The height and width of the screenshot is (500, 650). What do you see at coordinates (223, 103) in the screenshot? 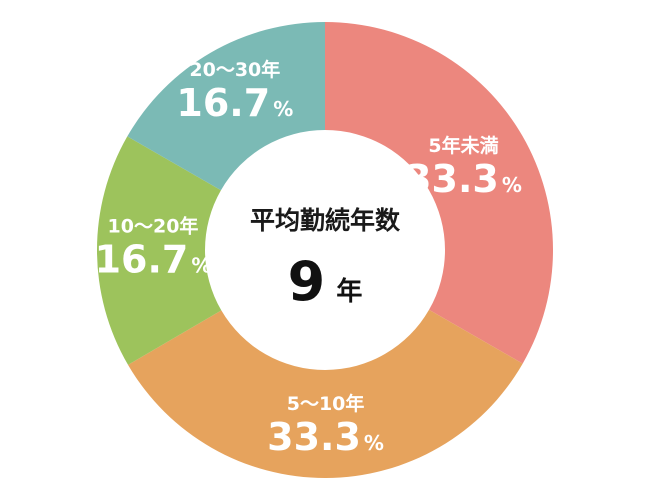
I see `slice-4-percent: 16.7` at bounding box center [223, 103].